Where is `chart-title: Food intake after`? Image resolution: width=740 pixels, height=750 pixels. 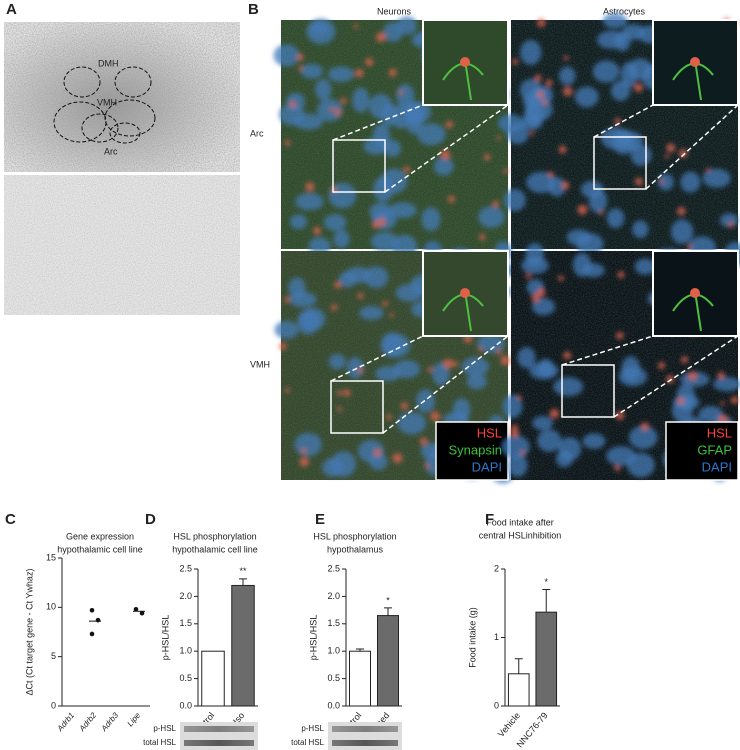
chart-title: Food intake after is located at coordinates (520, 522).